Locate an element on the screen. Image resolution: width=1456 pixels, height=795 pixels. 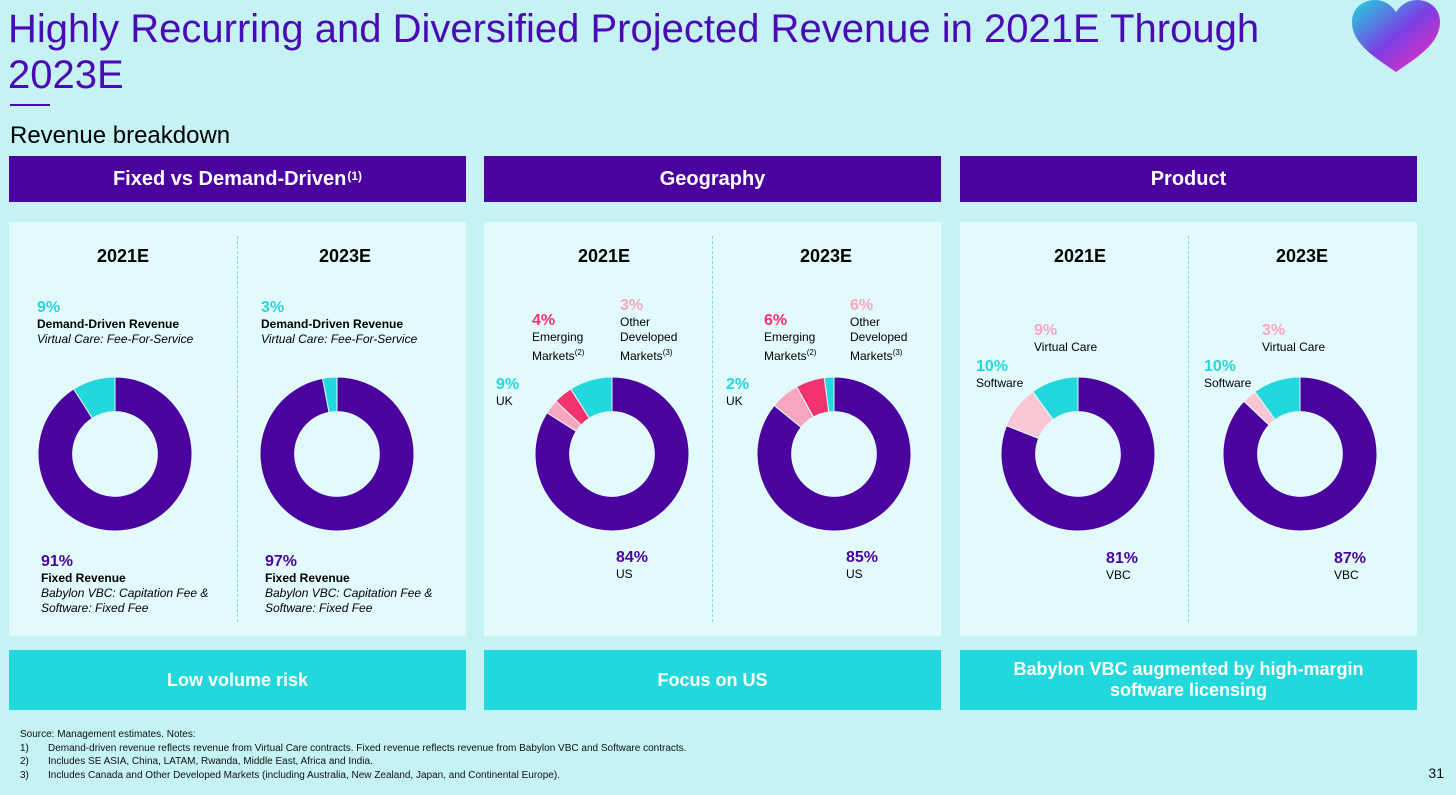
label-vbc-2021: 81% VBC is located at coordinates (1122, 566).